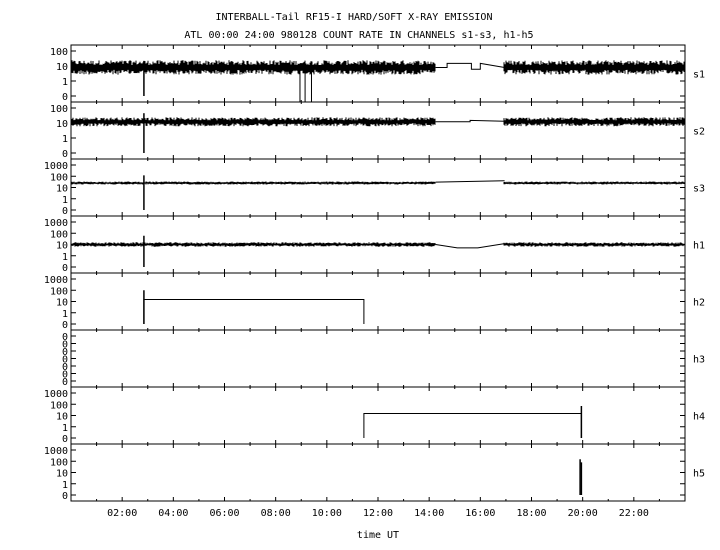  What do you see at coordinates (470, 246) in the screenshot?
I see `series-h1-gap-line` at bounding box center [470, 246].